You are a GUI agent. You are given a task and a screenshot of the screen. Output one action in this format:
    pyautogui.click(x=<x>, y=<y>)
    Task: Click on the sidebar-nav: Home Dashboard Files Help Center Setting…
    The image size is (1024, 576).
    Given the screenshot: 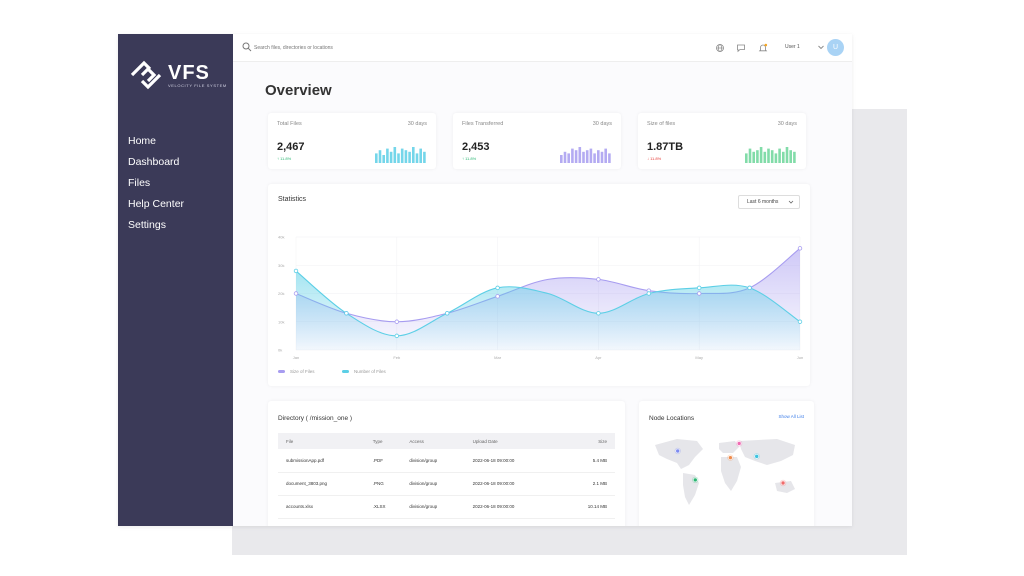 What is the action you would take?
    pyautogui.click(x=156, y=186)
    